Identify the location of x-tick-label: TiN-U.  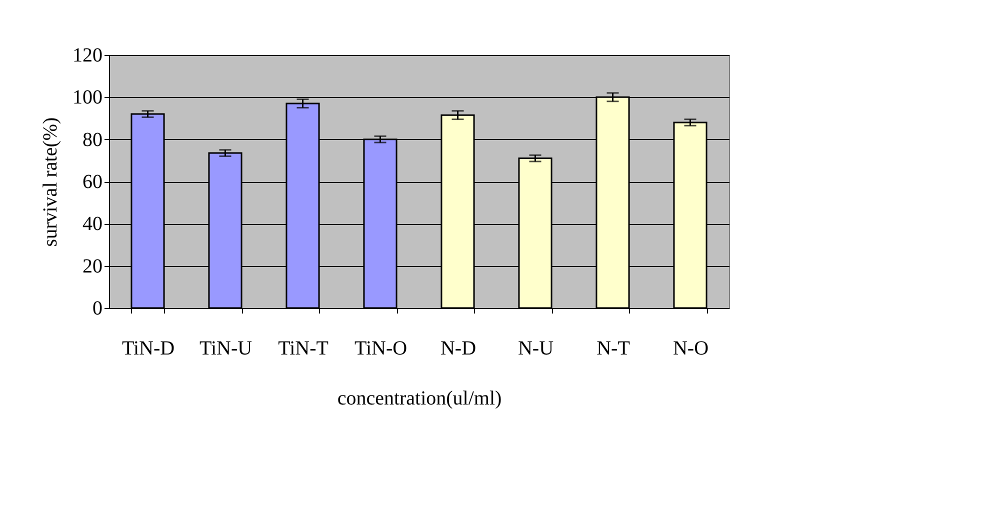
(226, 349).